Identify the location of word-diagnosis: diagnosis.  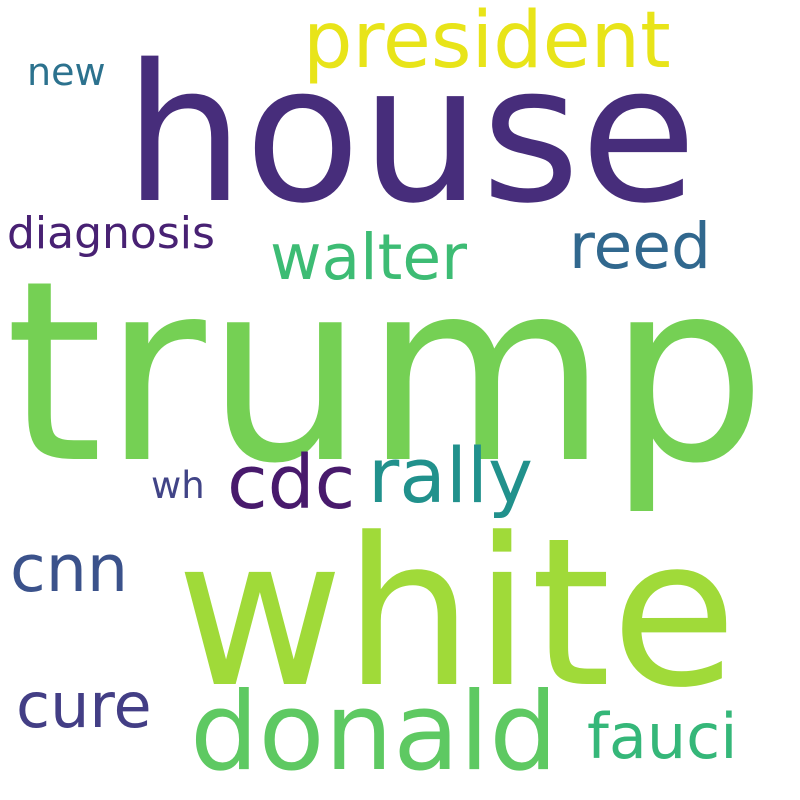
(111, 233).